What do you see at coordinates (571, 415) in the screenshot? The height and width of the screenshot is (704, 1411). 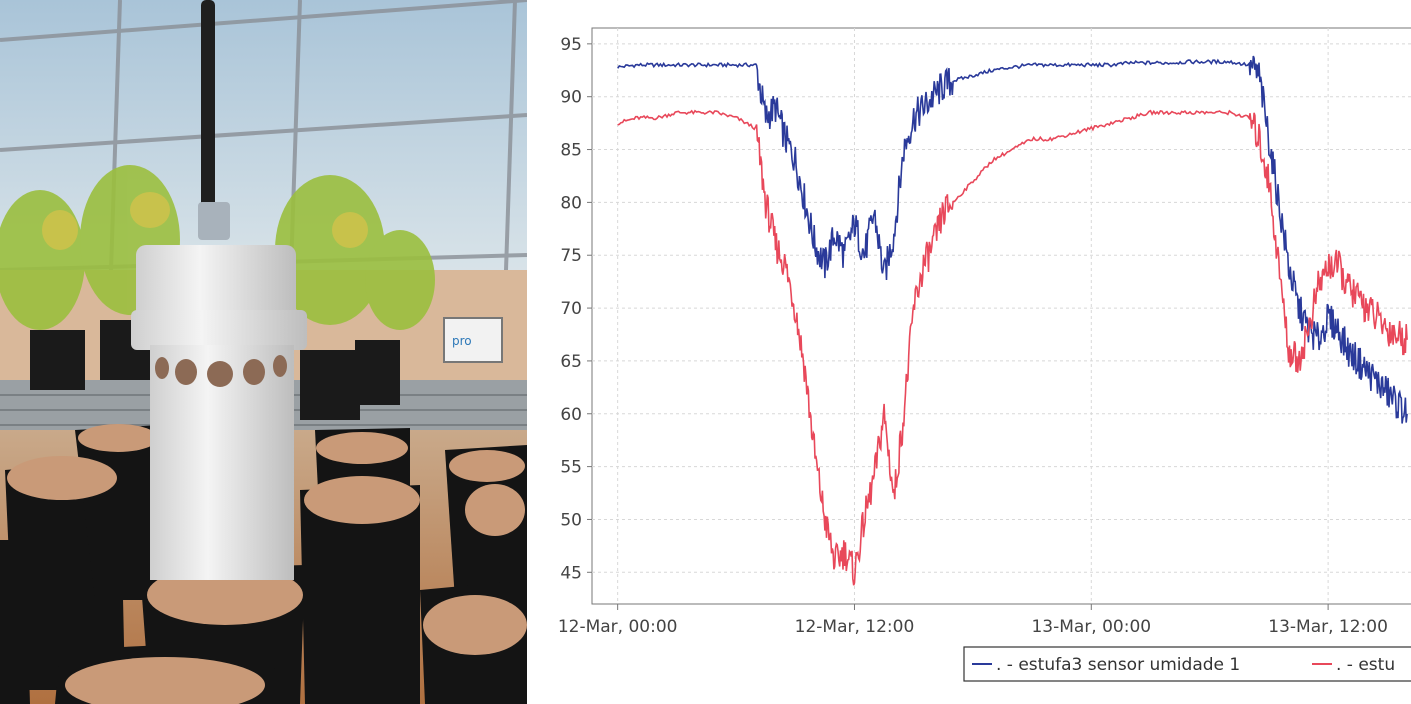 I see `y-tick-label: 60` at bounding box center [571, 415].